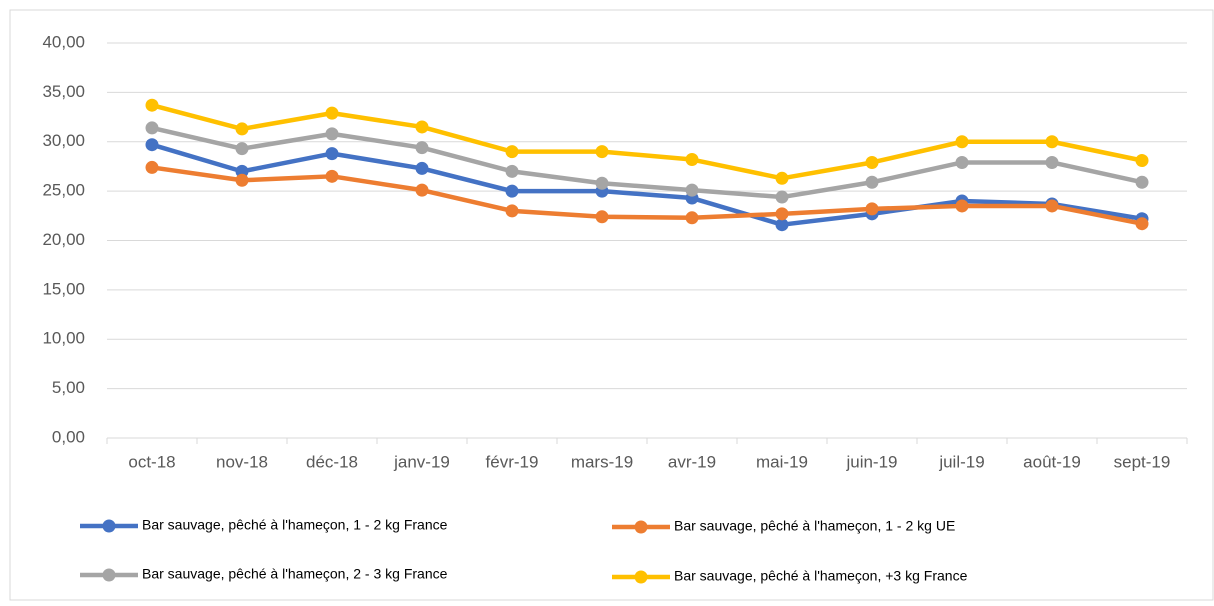  I want to click on x-tick-label: avr-19, so click(692, 461).